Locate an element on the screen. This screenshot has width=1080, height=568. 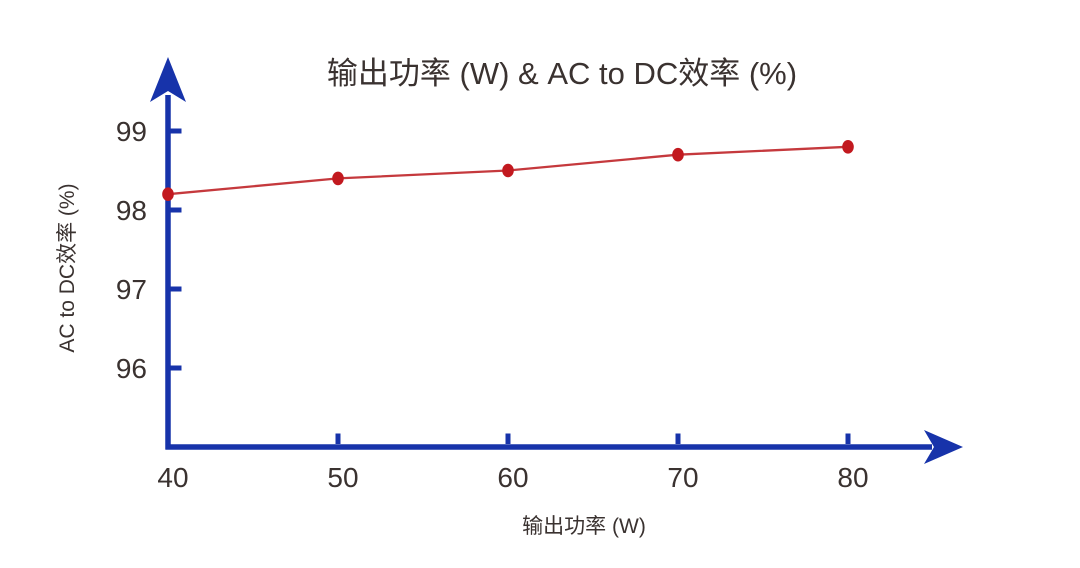
x-tick-label: 40 is located at coordinates (172, 477).